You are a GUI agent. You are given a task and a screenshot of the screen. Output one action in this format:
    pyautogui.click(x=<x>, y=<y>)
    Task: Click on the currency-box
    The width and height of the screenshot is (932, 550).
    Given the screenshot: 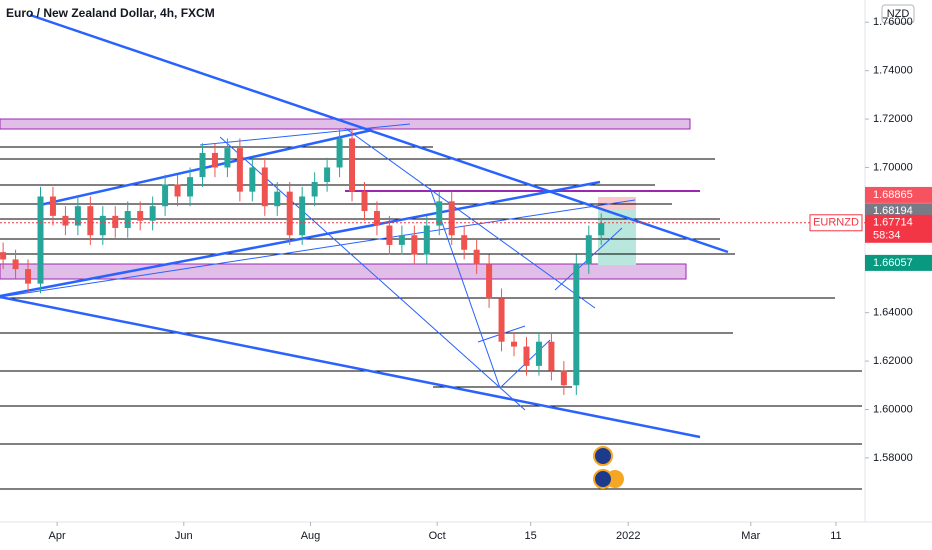 What is the action you would take?
    pyautogui.click(x=898, y=14)
    